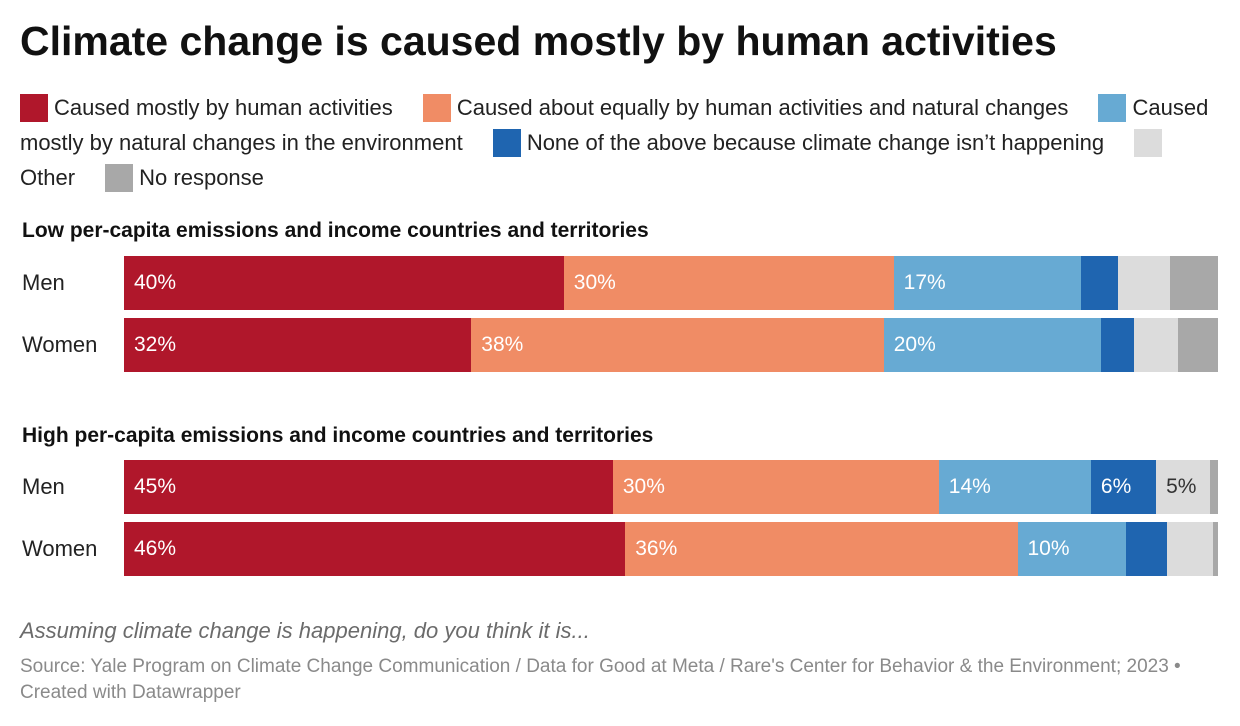 This screenshot has height=726, width=1240. Describe the element at coordinates (924, 282) in the screenshot. I see `bar-segment-value-label: 17%` at that location.